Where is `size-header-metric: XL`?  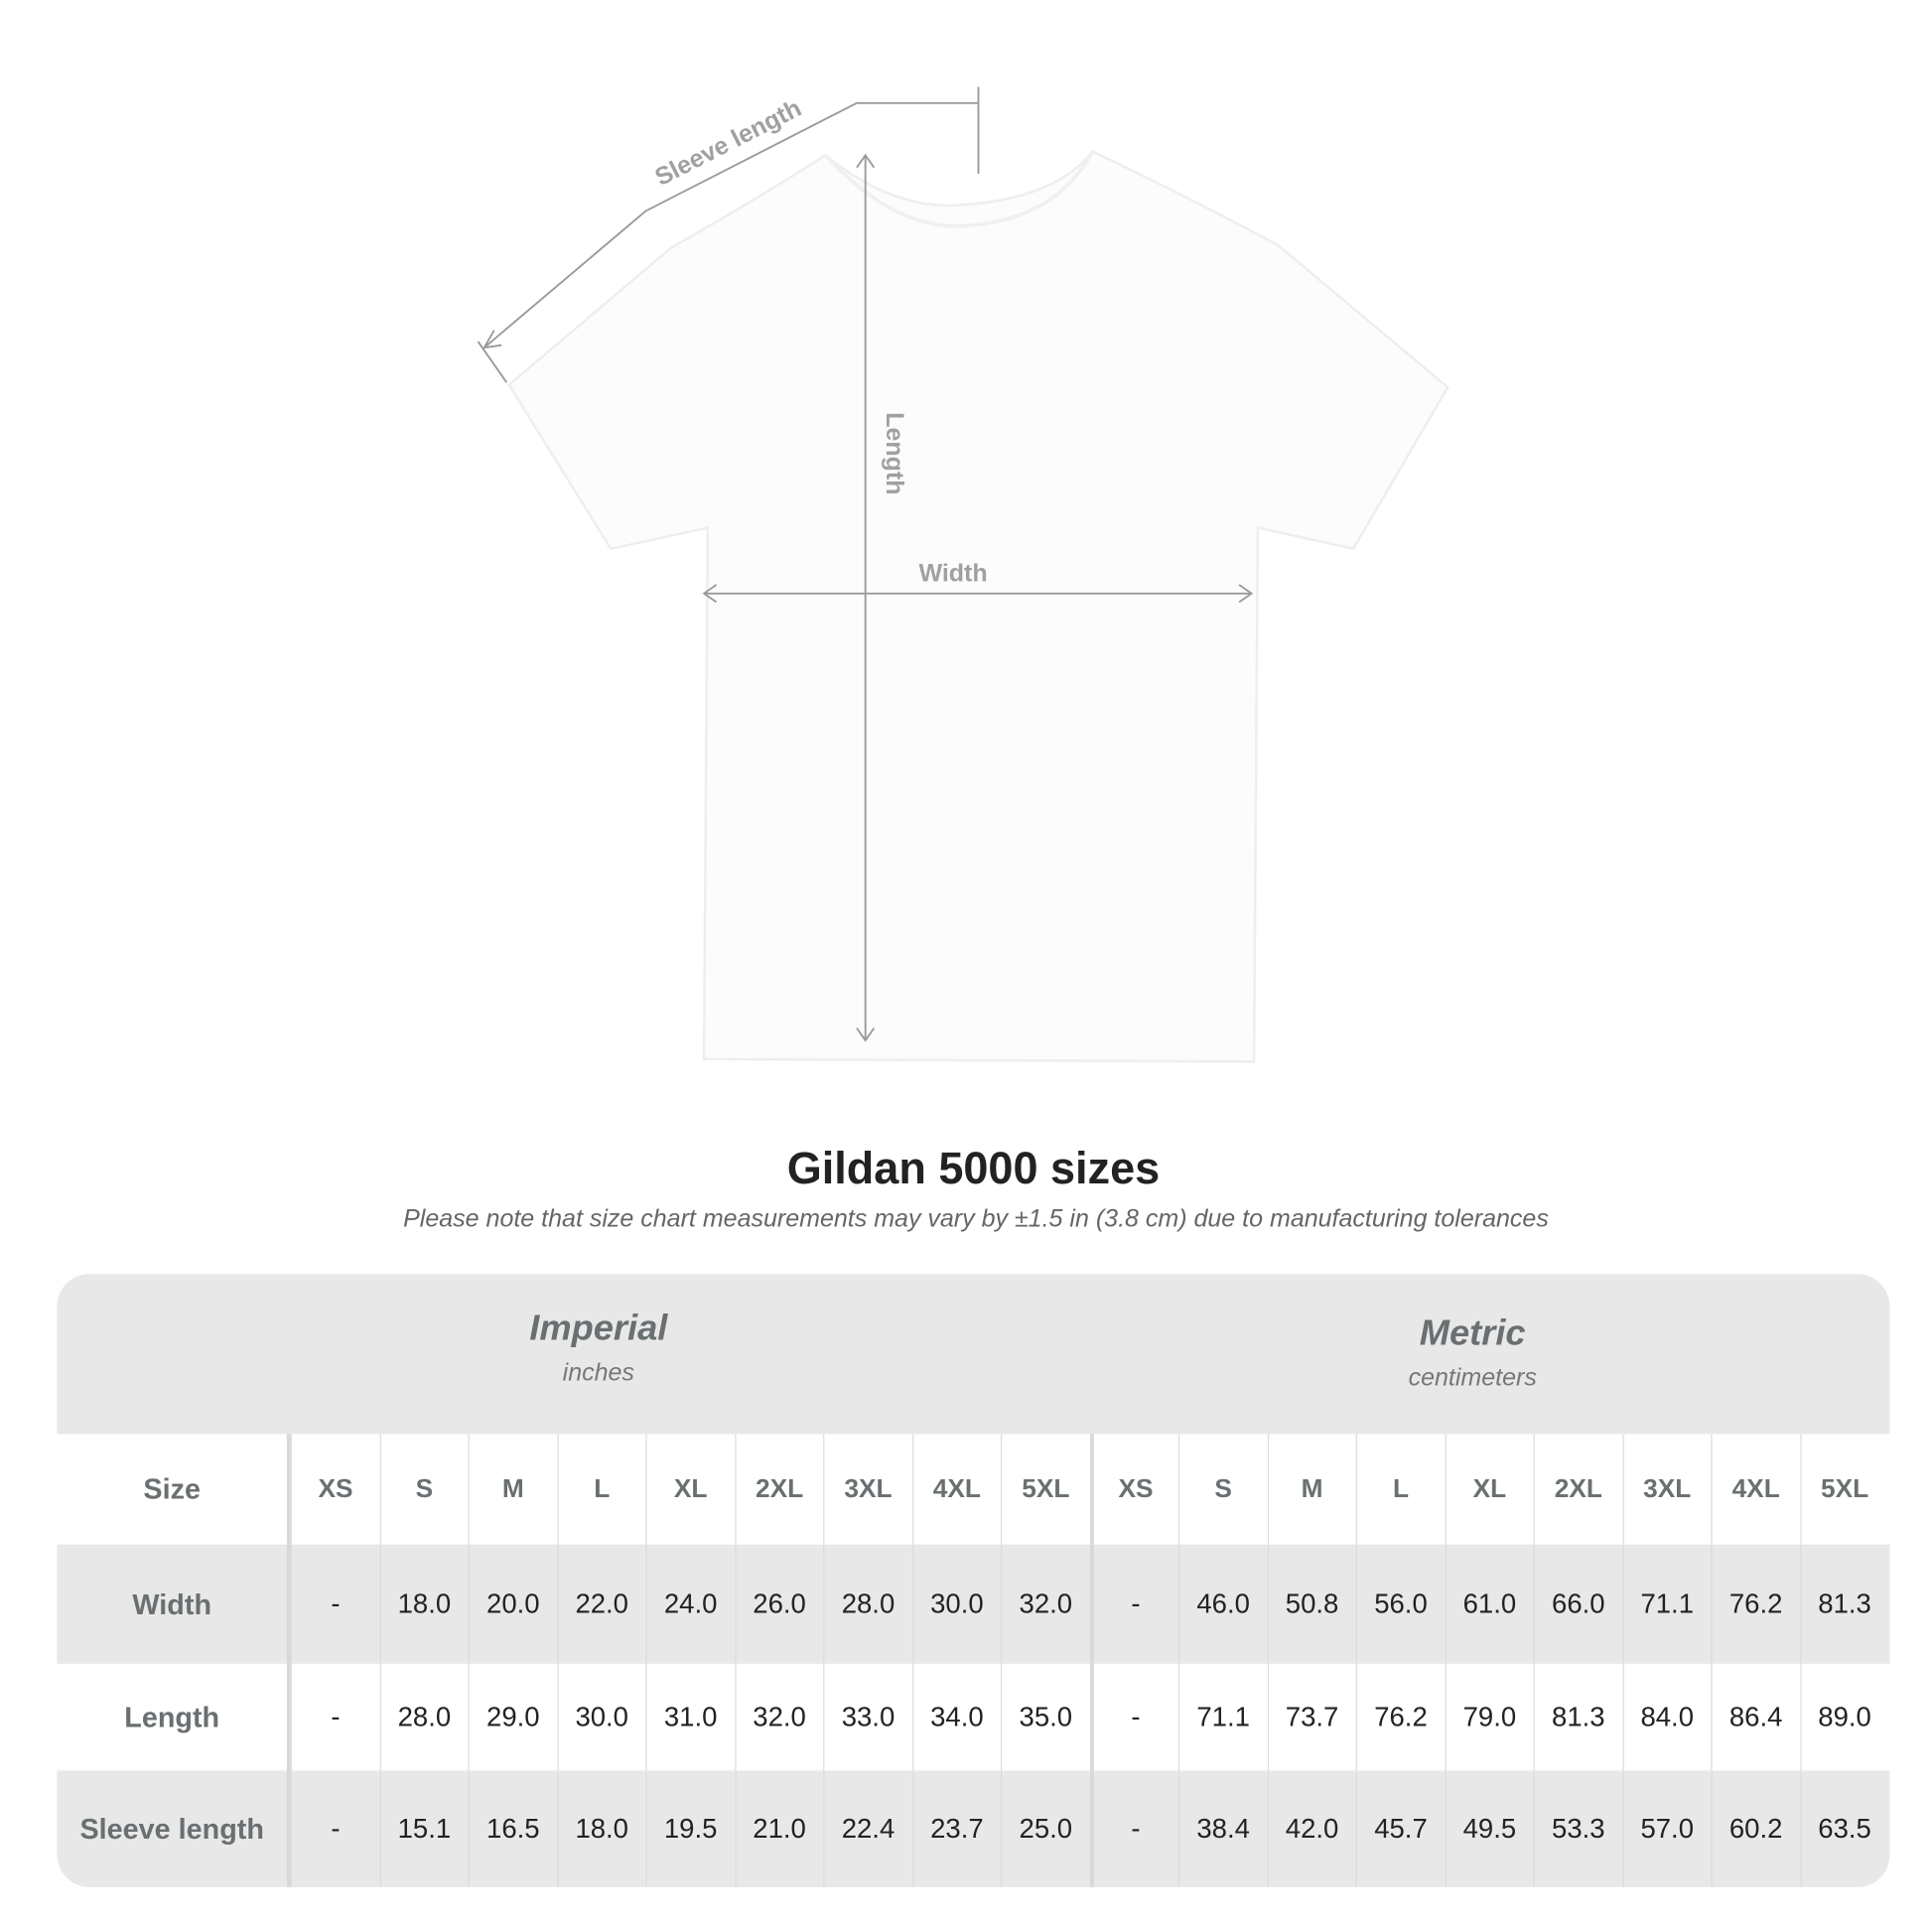 size-header-metric: XL is located at coordinates (1489, 1489).